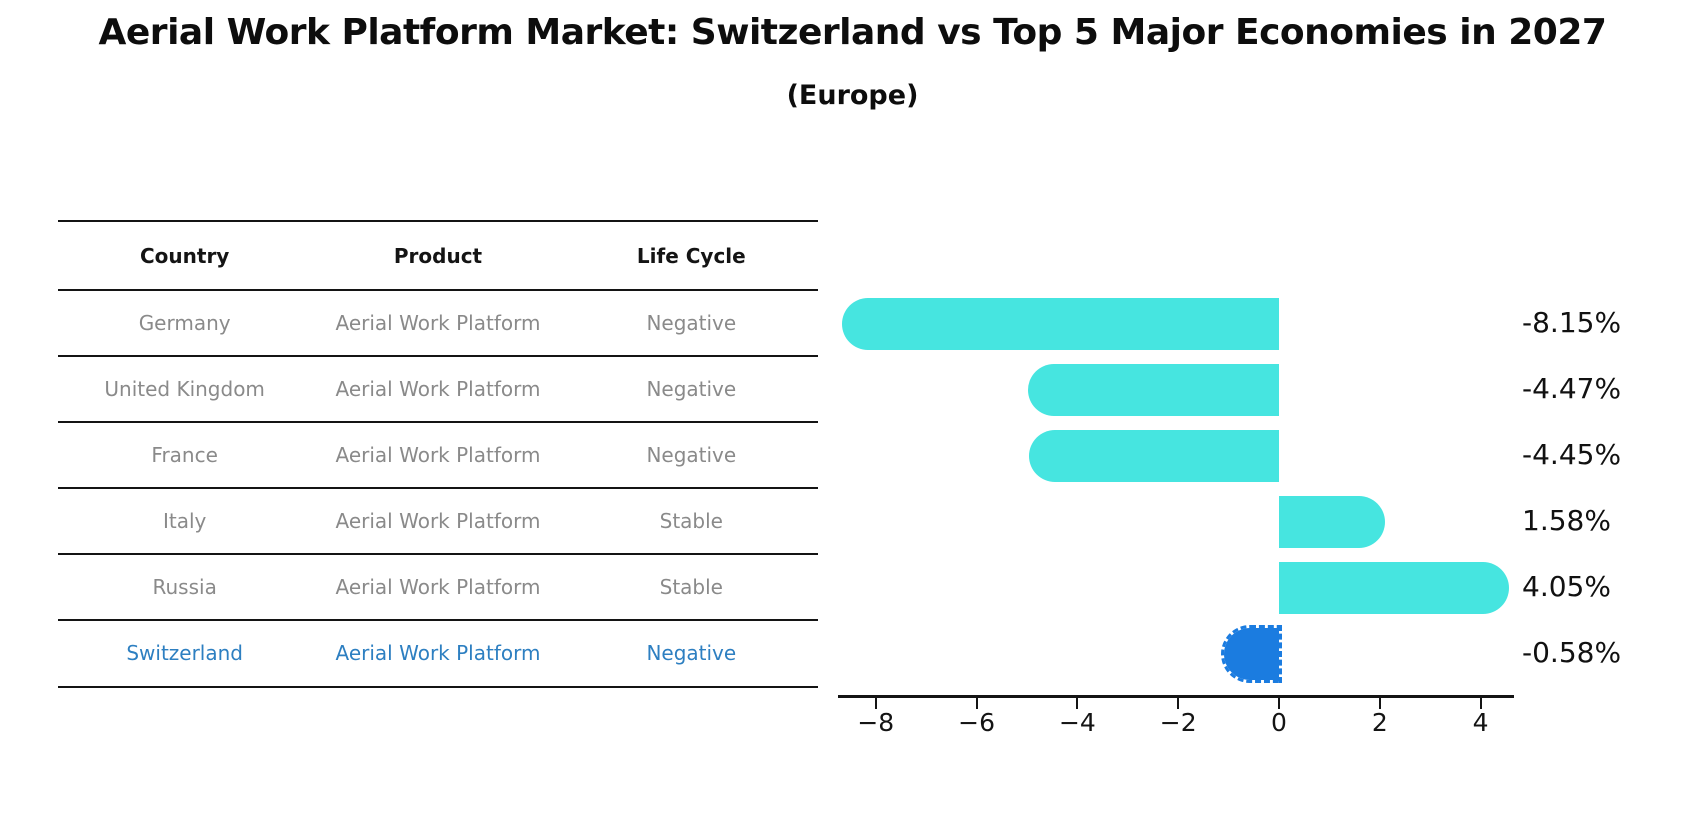 This screenshot has width=1705, height=823. I want to click on value-label-switzerland: -0.58%, so click(1572, 652).